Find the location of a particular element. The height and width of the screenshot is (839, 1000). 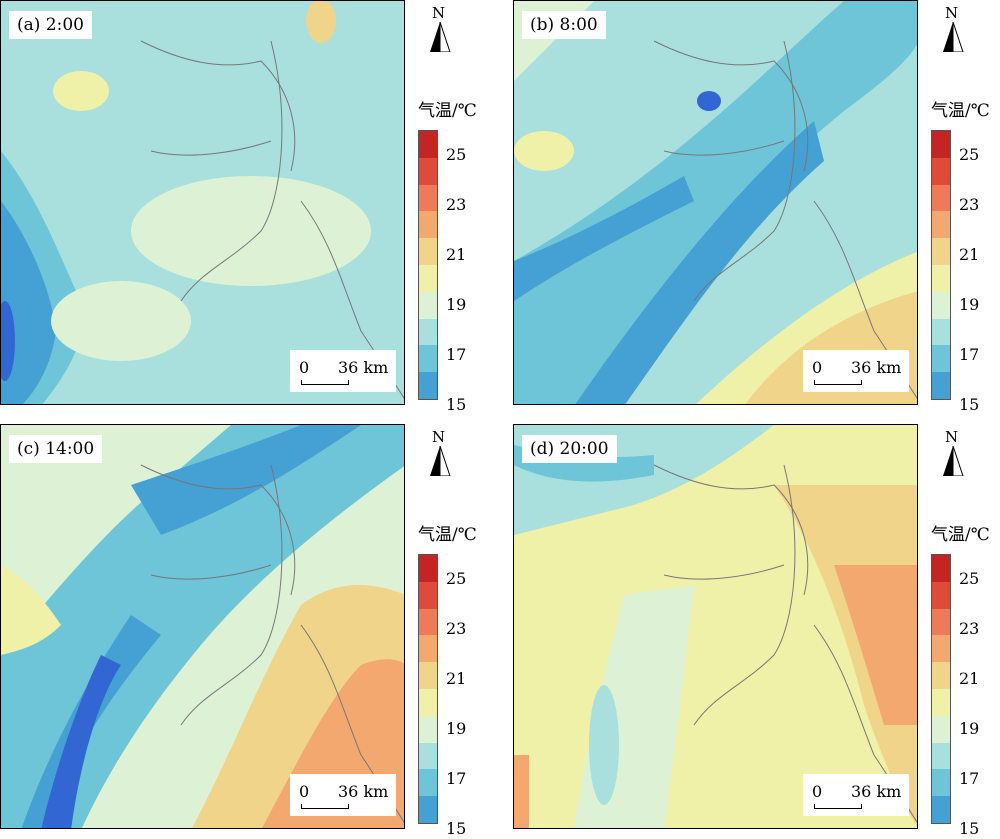

panel-label: (a) 2:00 is located at coordinates (50, 25).